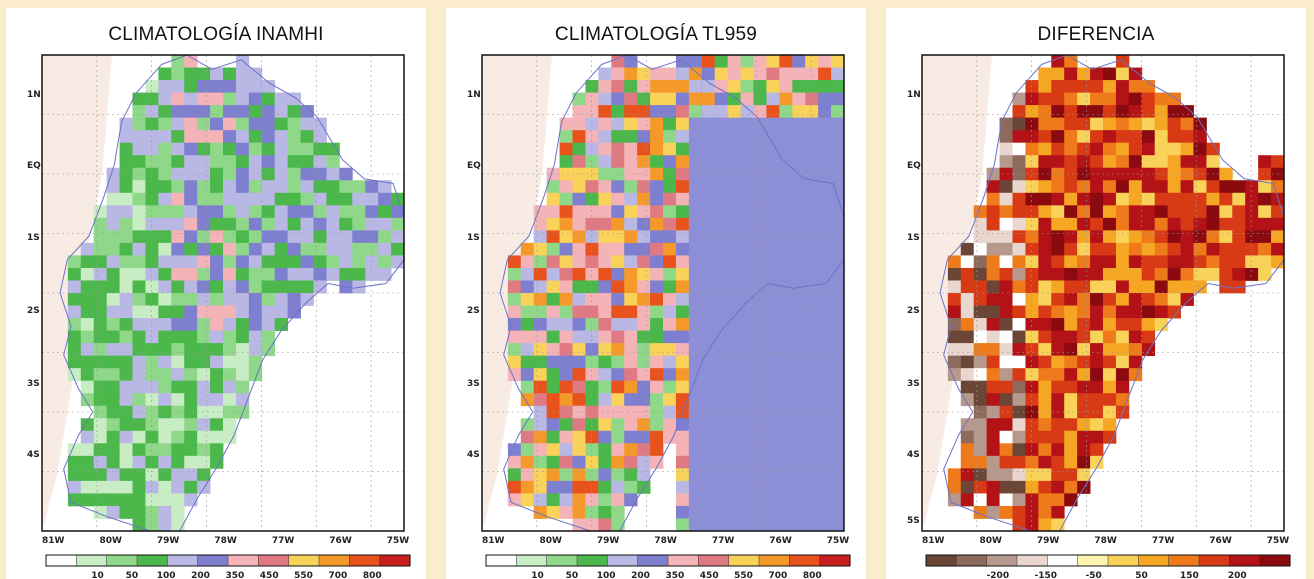  What do you see at coordinates (537, 575) in the screenshot?
I see `colorbar-label: 10` at bounding box center [537, 575].